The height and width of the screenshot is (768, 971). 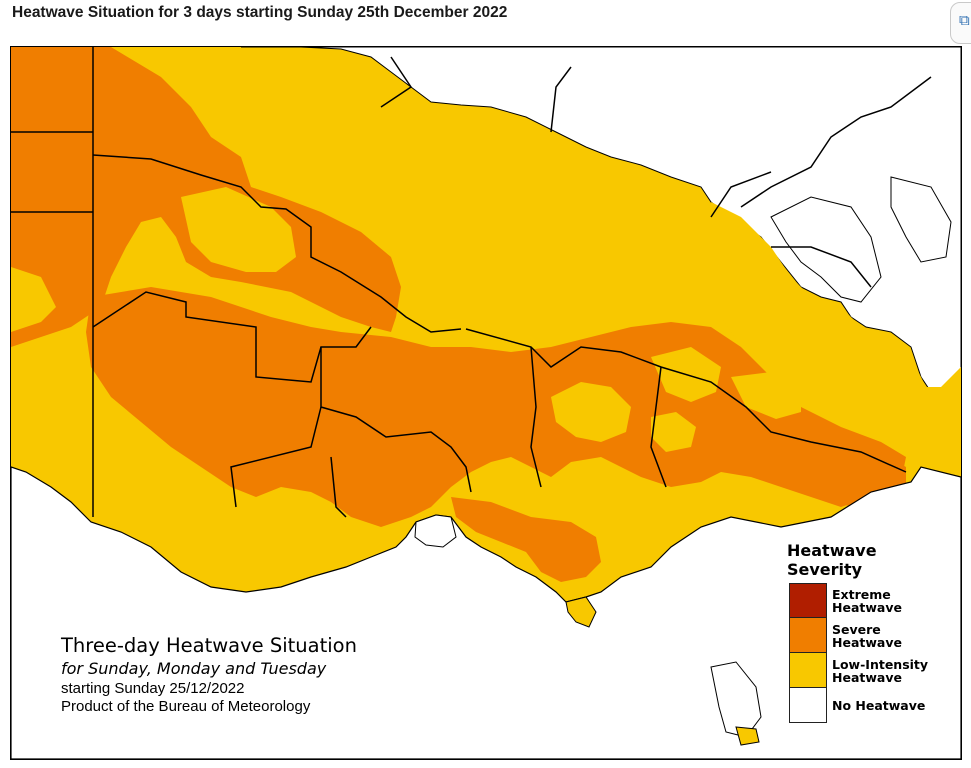 What do you see at coordinates (435, 531) in the screenshot?
I see `port-phillip-bay` at bounding box center [435, 531].